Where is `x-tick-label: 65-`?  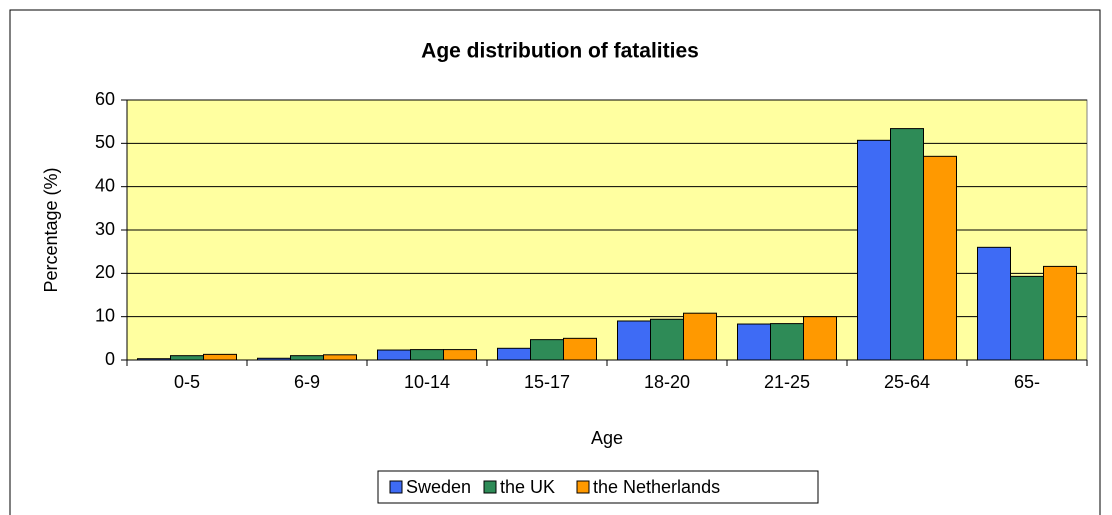
x-tick-label: 65- is located at coordinates (1027, 382).